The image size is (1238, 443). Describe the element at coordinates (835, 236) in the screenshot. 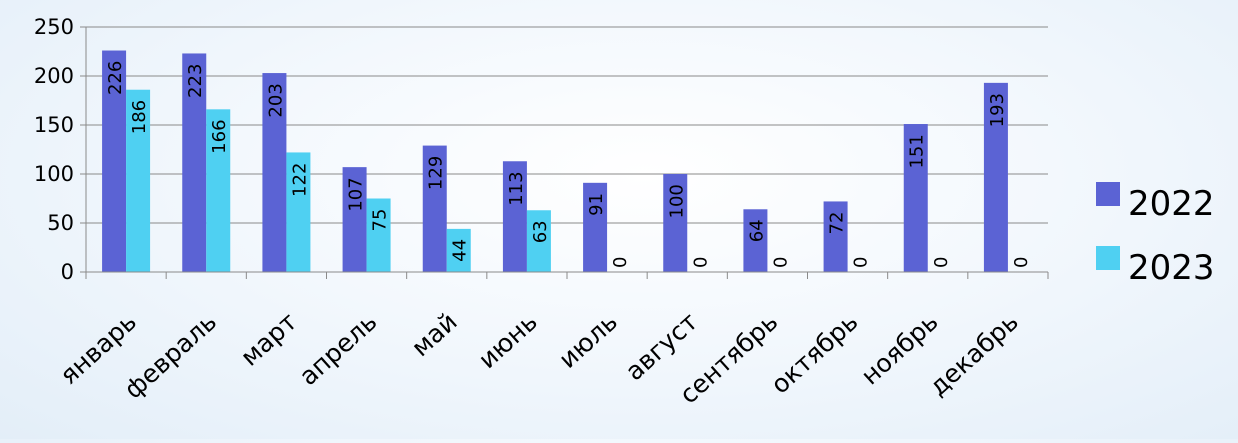

I see `bar-2022-октябрь` at that location.